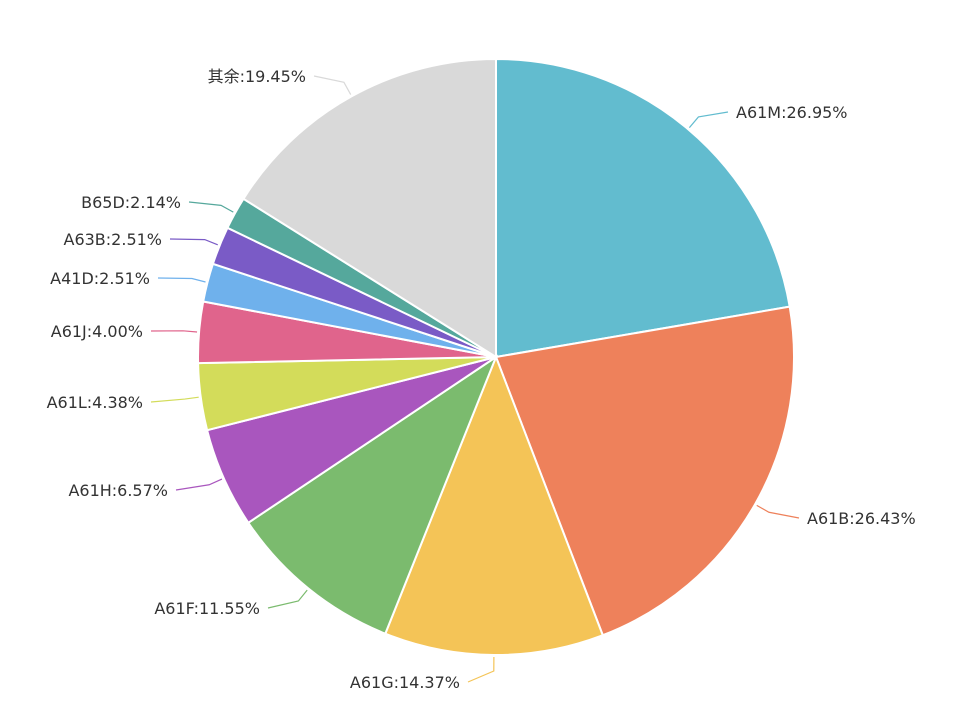 This screenshot has height=720, width=955. What do you see at coordinates (644, 471) in the screenshot?
I see `pie-slice-a61b` at bounding box center [644, 471].